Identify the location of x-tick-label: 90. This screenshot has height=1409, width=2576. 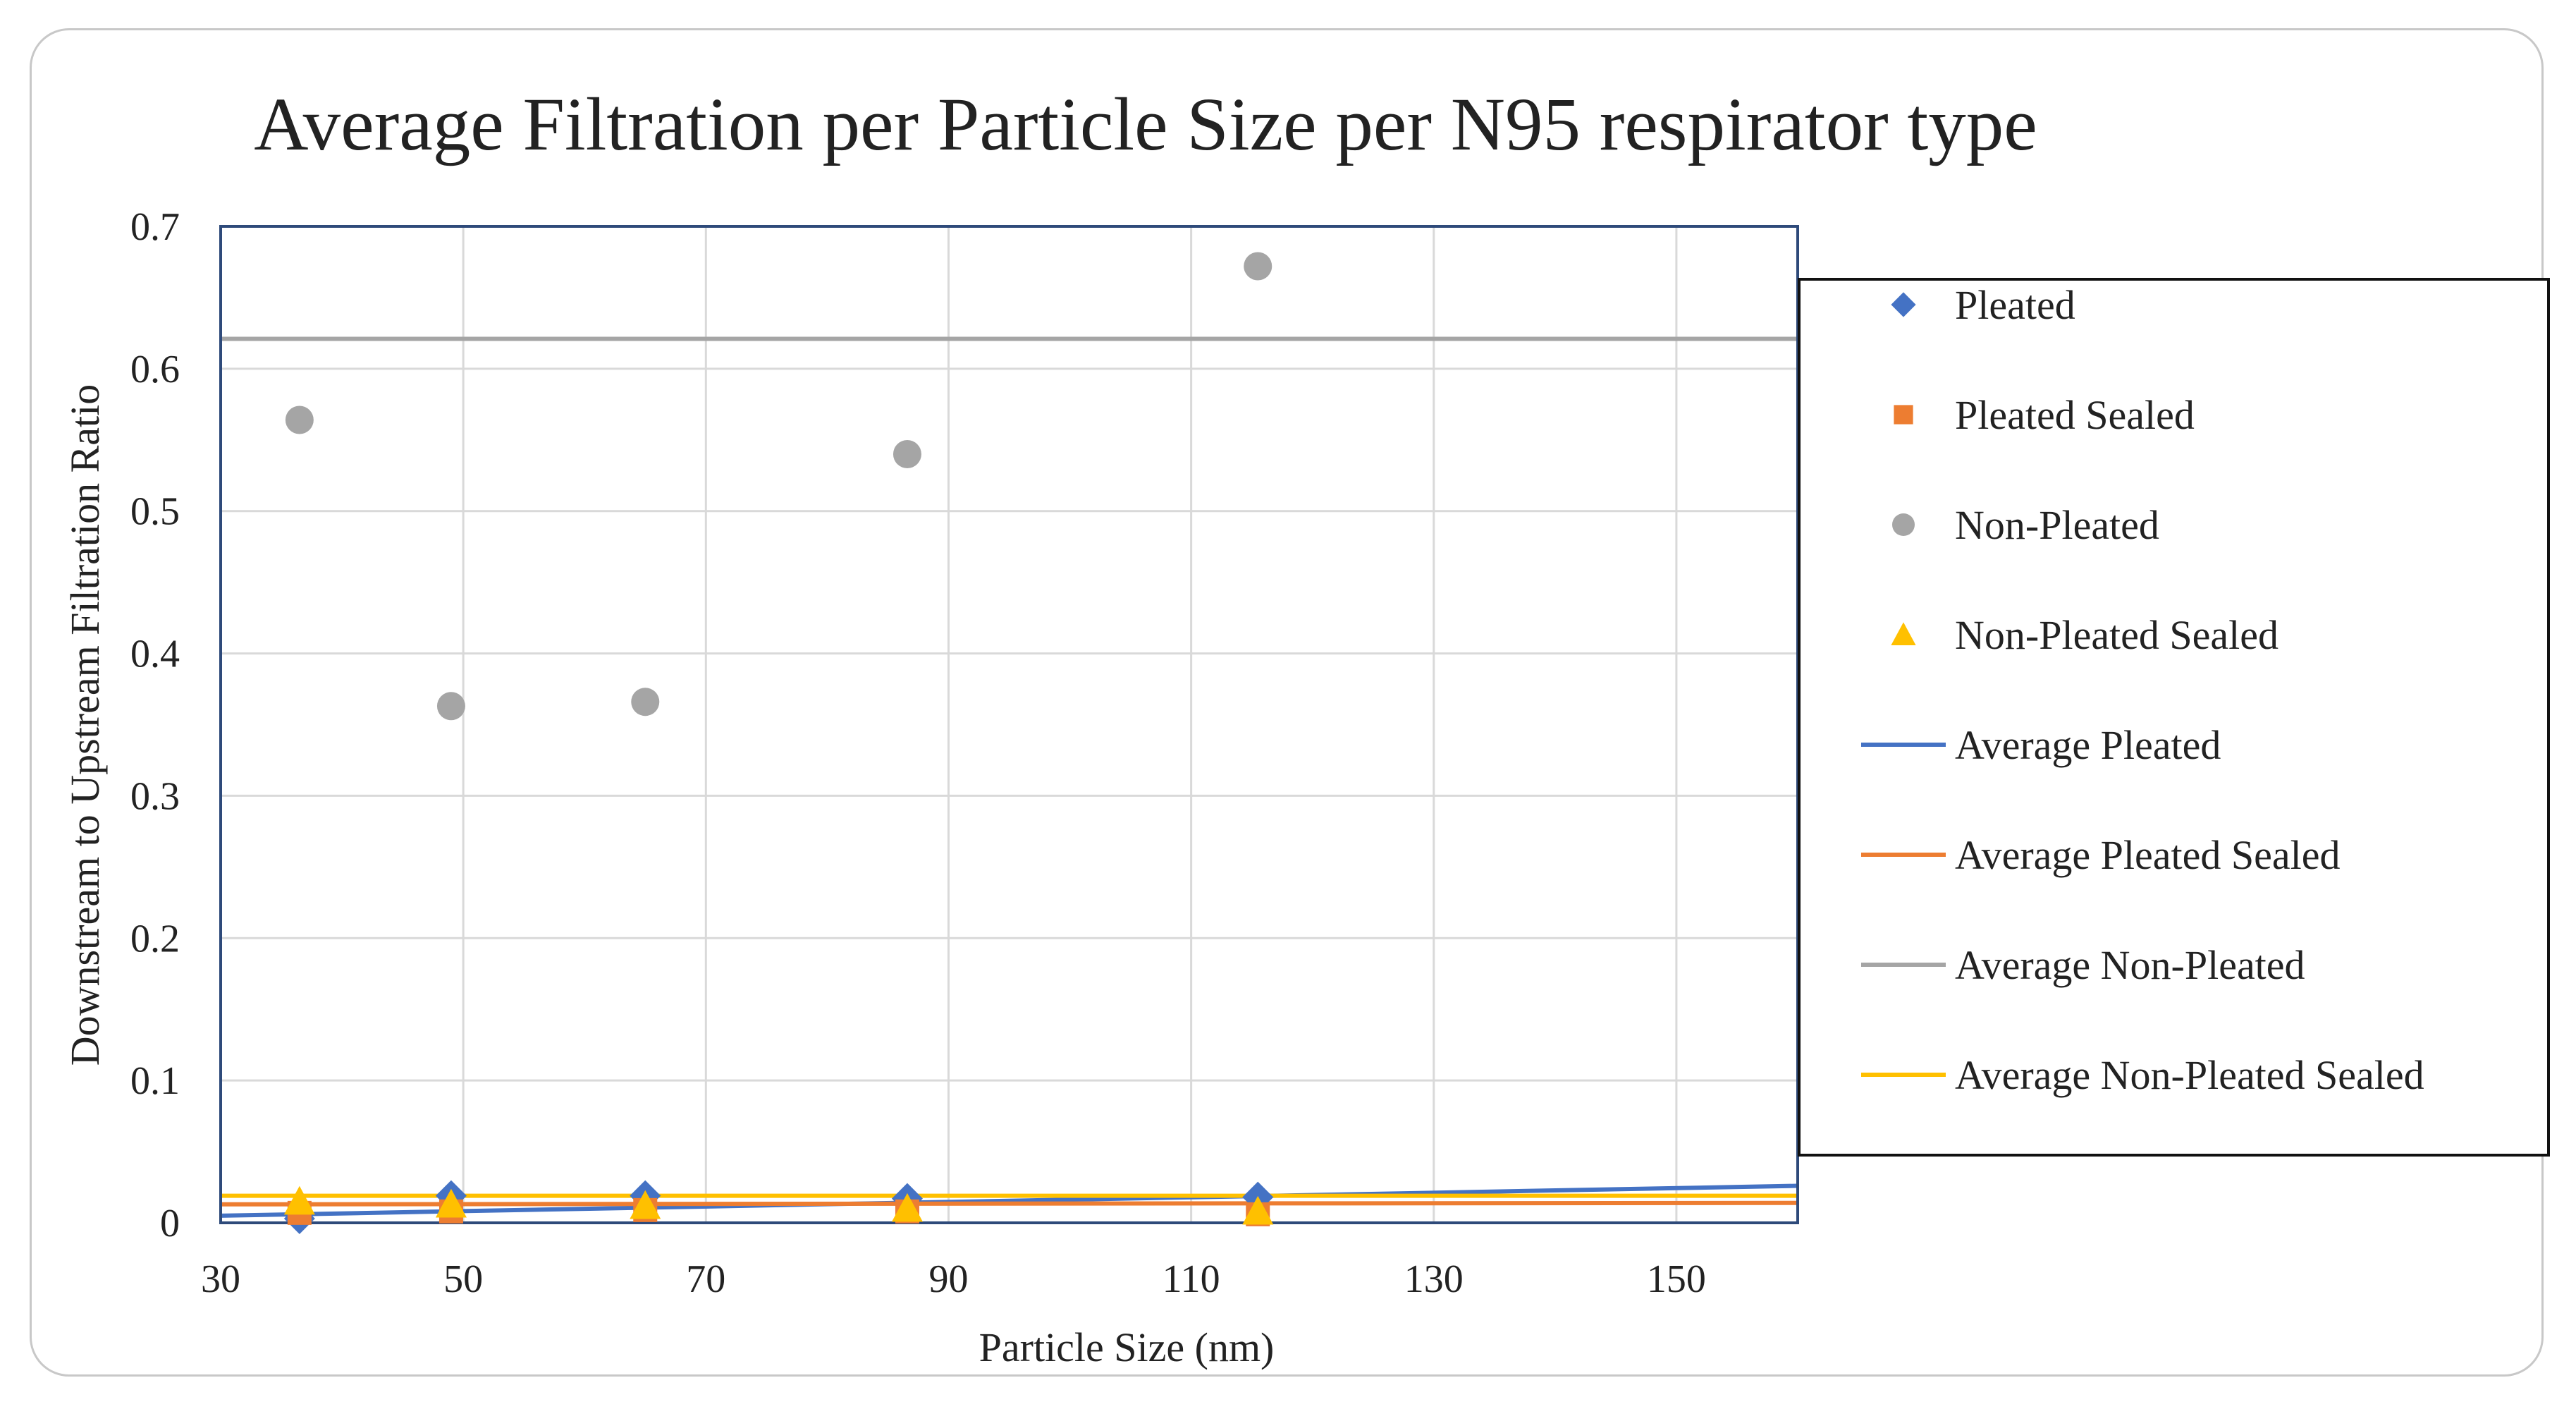
(948, 1279).